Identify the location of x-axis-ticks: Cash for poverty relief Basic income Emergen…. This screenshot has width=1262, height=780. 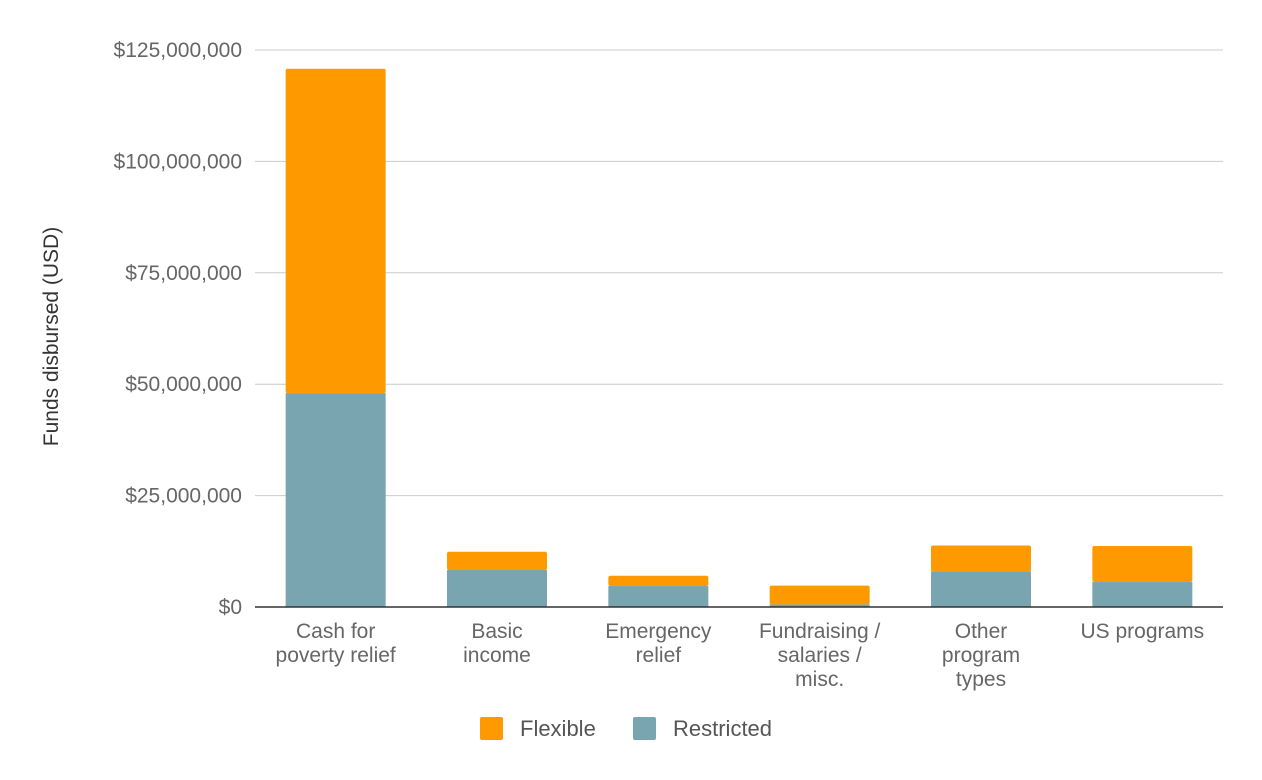
(740, 655).